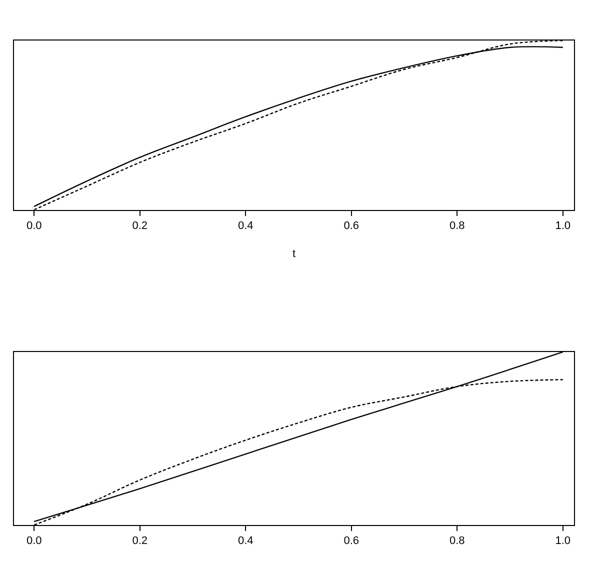 The image size is (590, 573). What do you see at coordinates (294, 254) in the screenshot?
I see `x-axis-title: t` at bounding box center [294, 254].